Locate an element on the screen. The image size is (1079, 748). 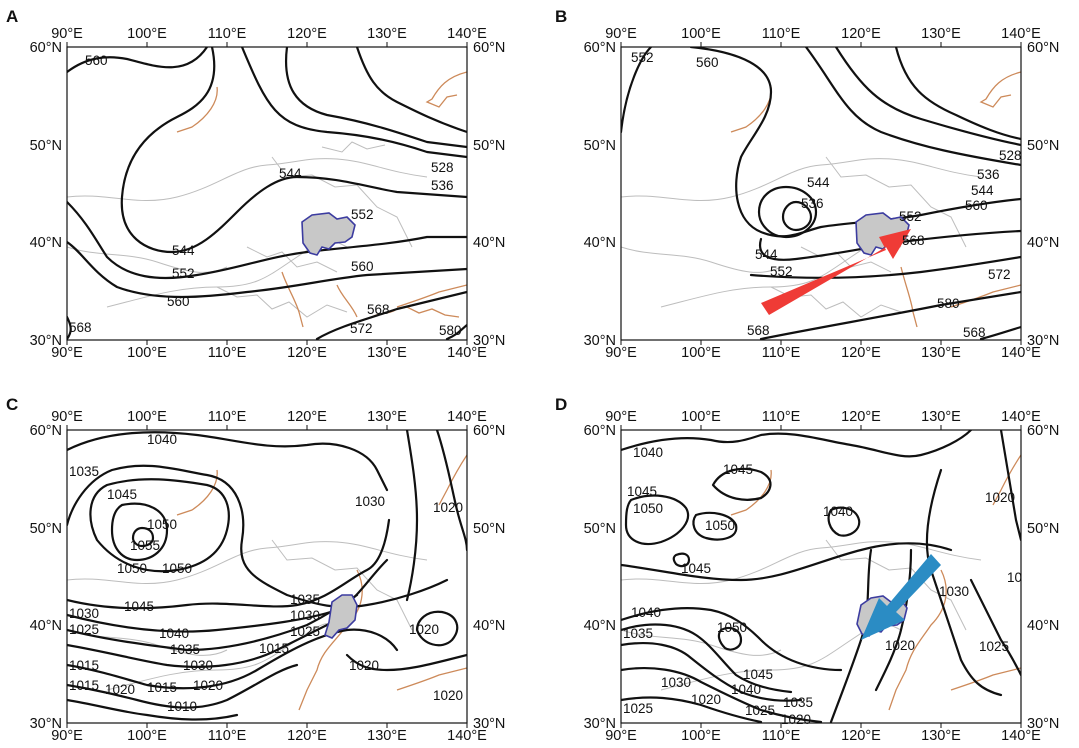
blue-arrow is located at coordinates (901, 597).